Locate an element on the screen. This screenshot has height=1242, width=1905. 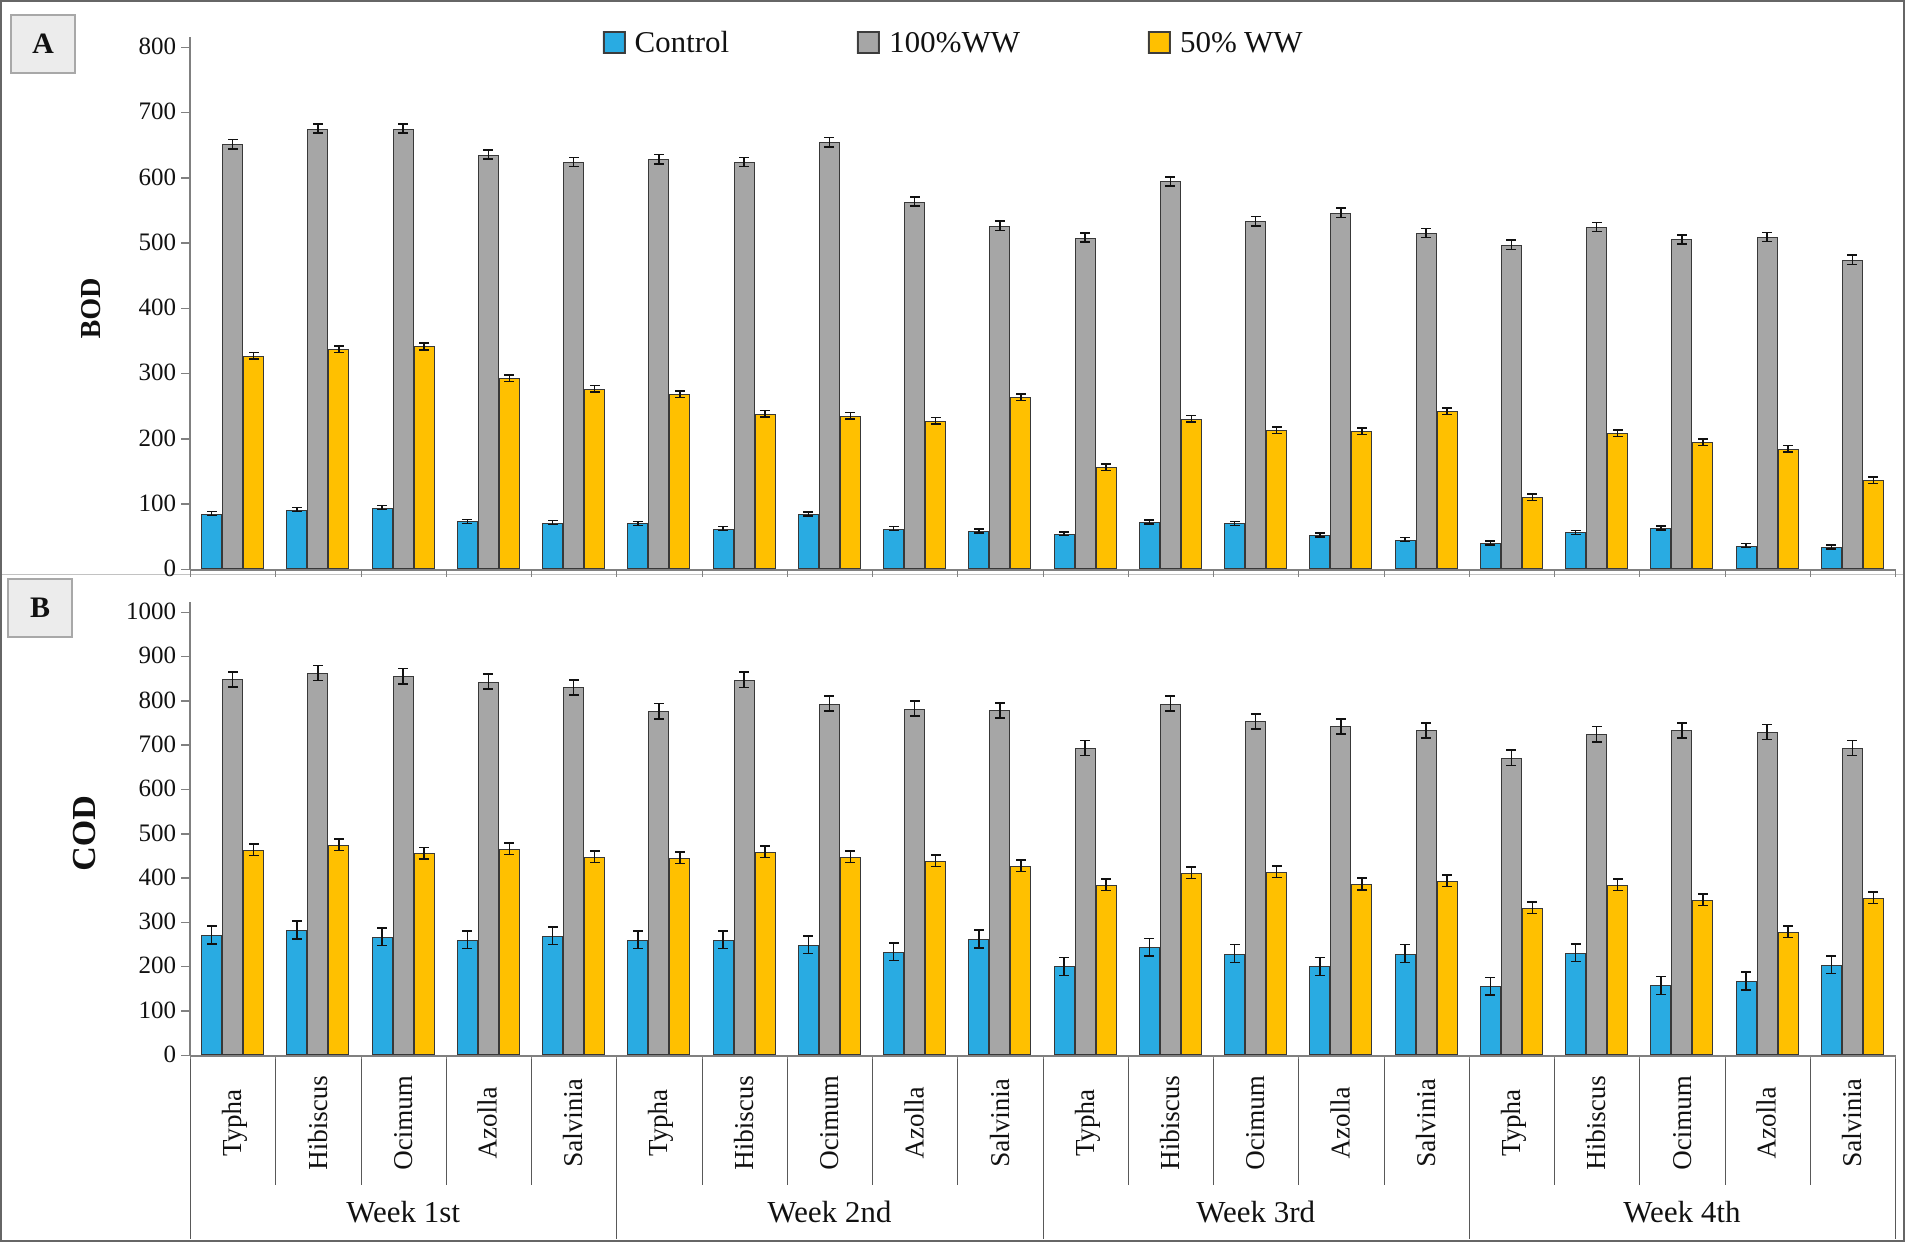
plant-label-text: Typha is located at coordinates (1510, 1122).